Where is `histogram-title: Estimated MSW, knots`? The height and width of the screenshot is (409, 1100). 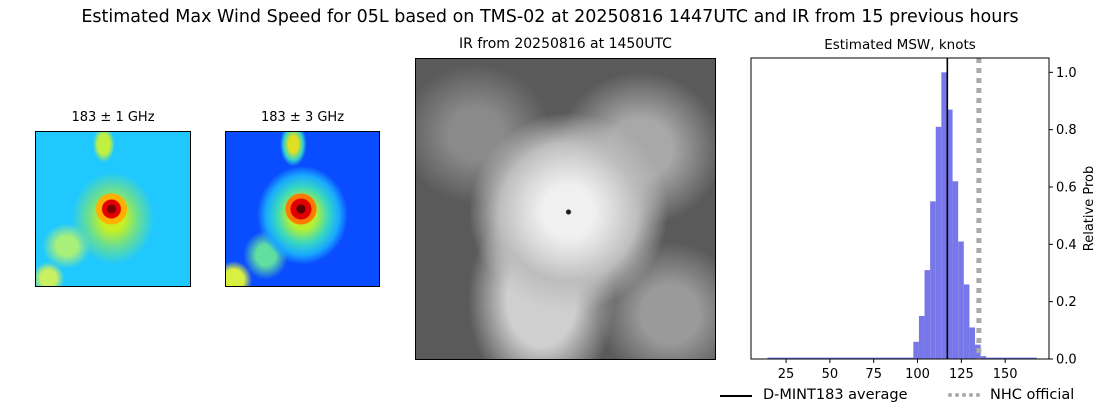
histogram-title: Estimated MSW, knots is located at coordinates (900, 45).